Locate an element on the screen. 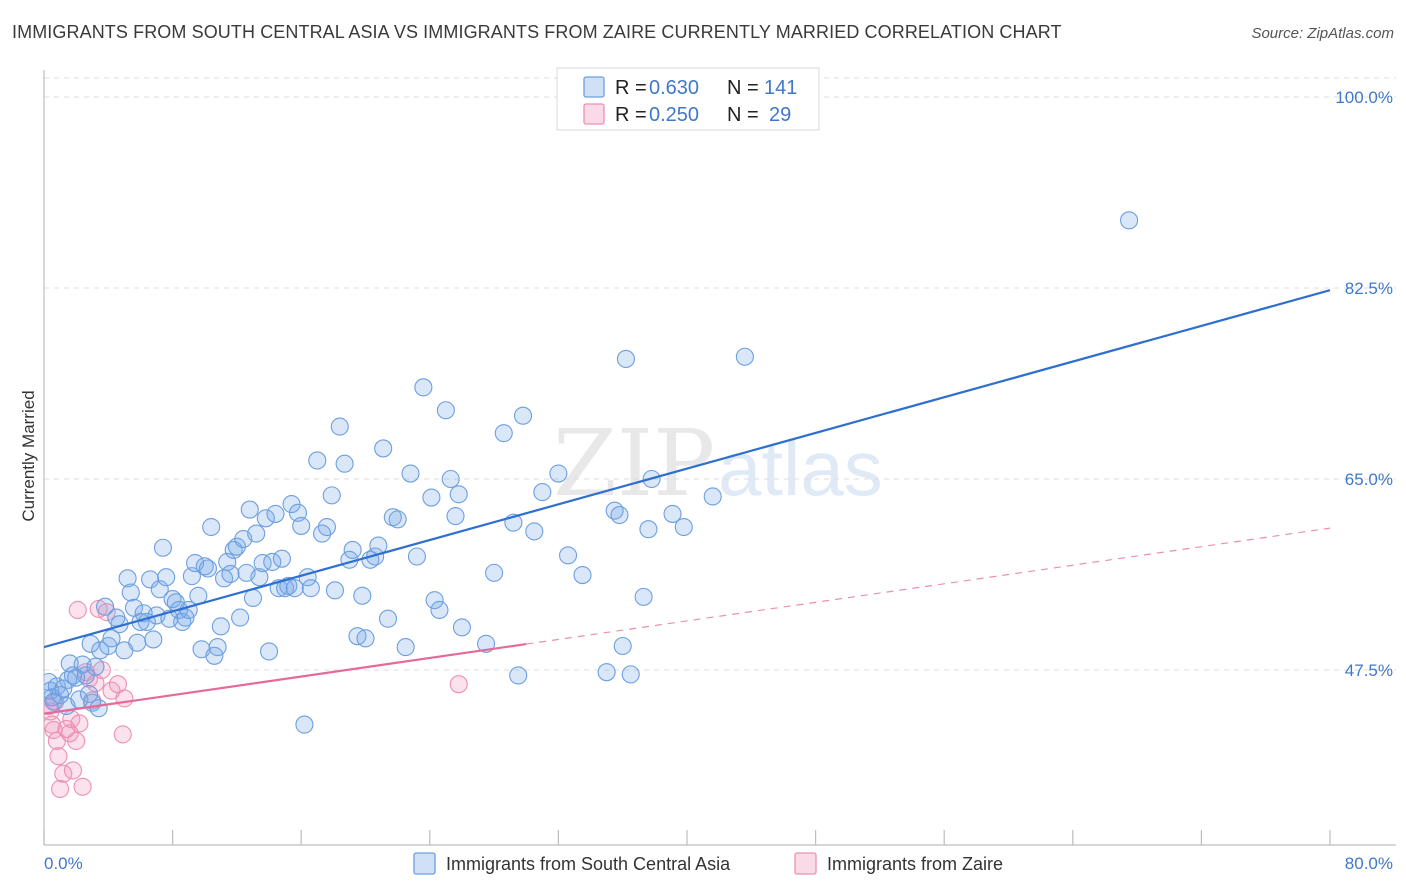 This screenshot has width=1406, height=892. series-legend-swatch-blue is located at coordinates (424, 863).